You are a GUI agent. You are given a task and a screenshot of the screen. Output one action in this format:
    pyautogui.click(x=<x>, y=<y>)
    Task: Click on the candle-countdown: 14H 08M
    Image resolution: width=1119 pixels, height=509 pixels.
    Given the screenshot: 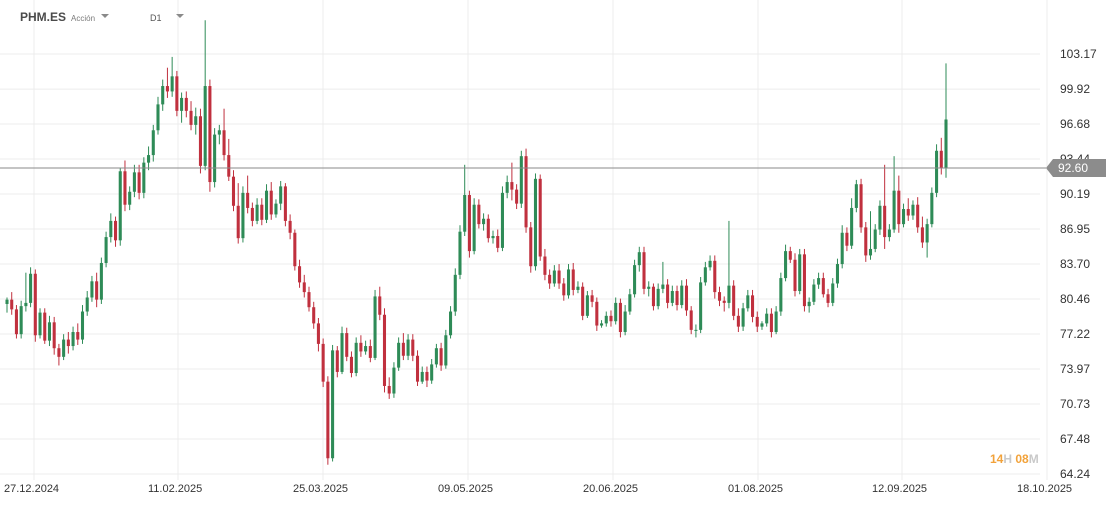 What is the action you would take?
    pyautogui.click(x=1014, y=459)
    